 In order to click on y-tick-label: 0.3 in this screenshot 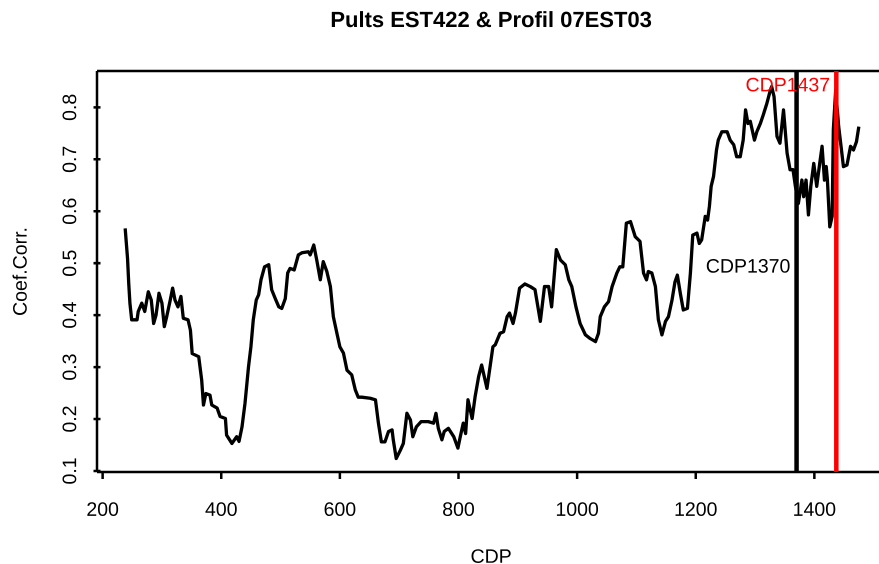, I will do `click(69, 367)`.